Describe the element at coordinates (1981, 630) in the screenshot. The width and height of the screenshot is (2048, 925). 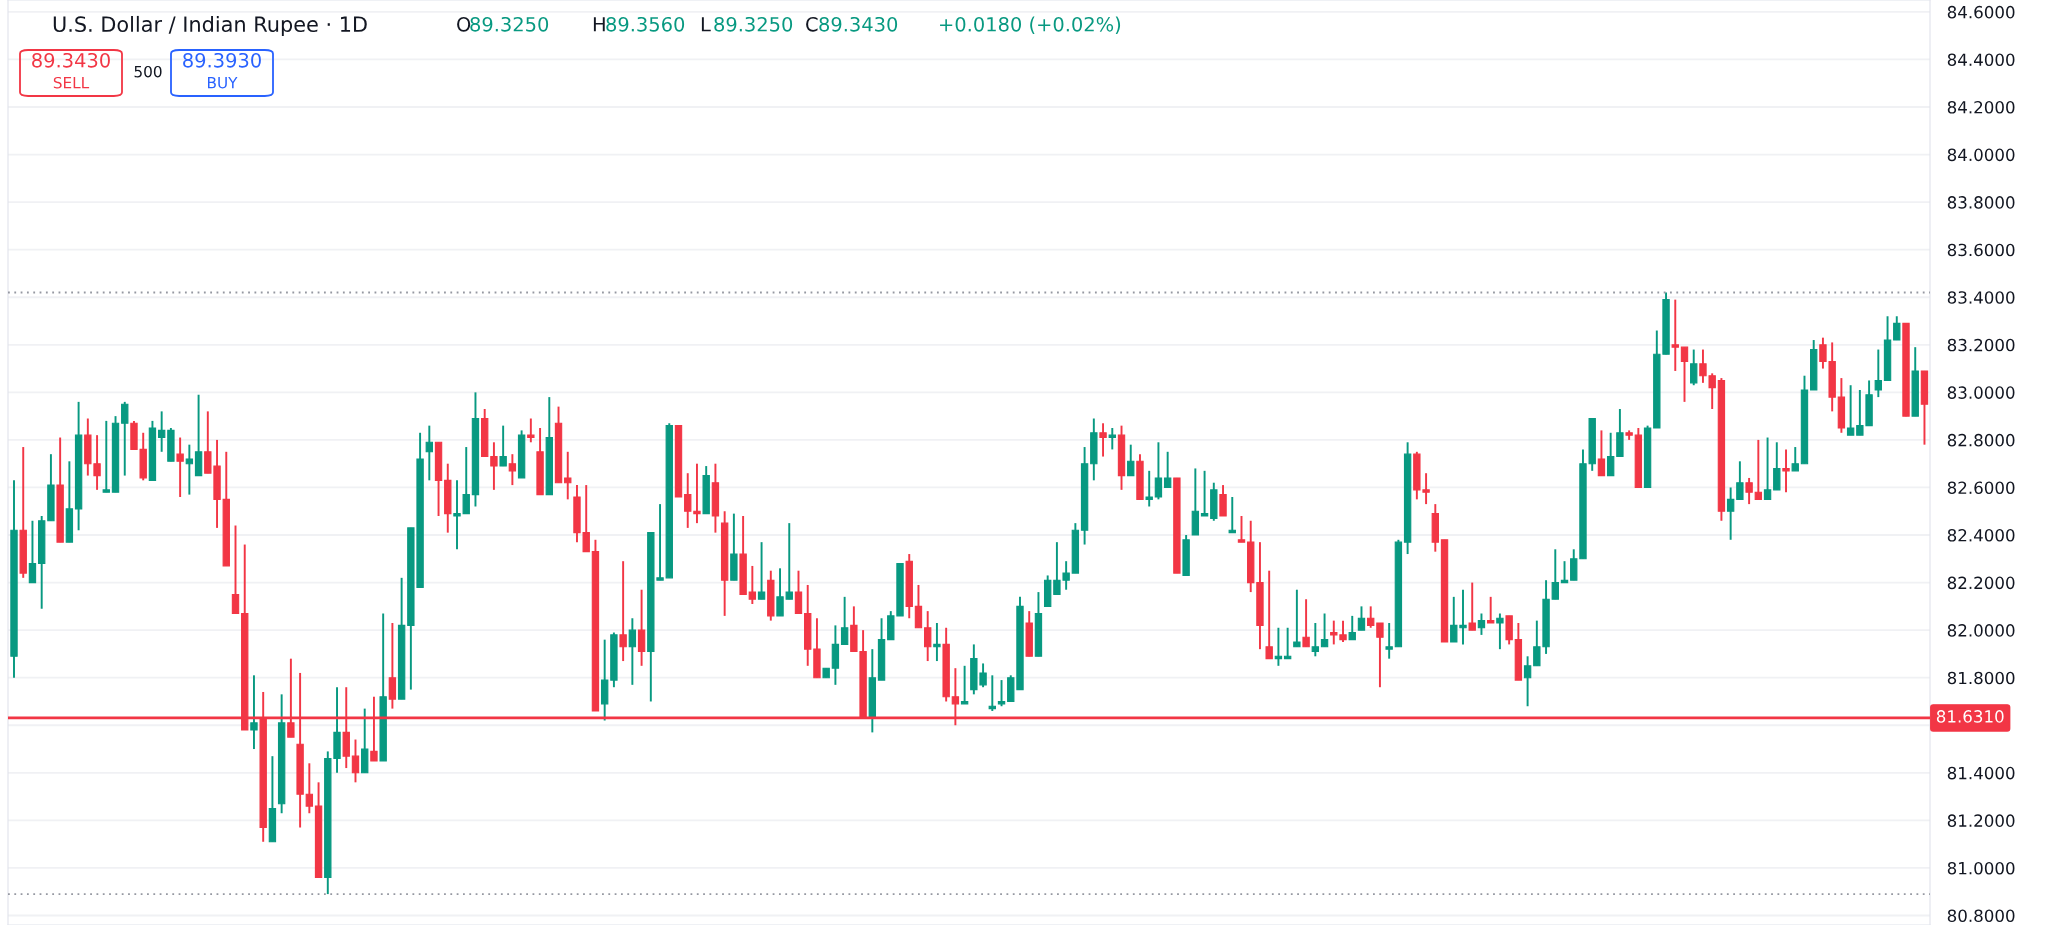
I see `y-tick-label: 82.0000` at that location.